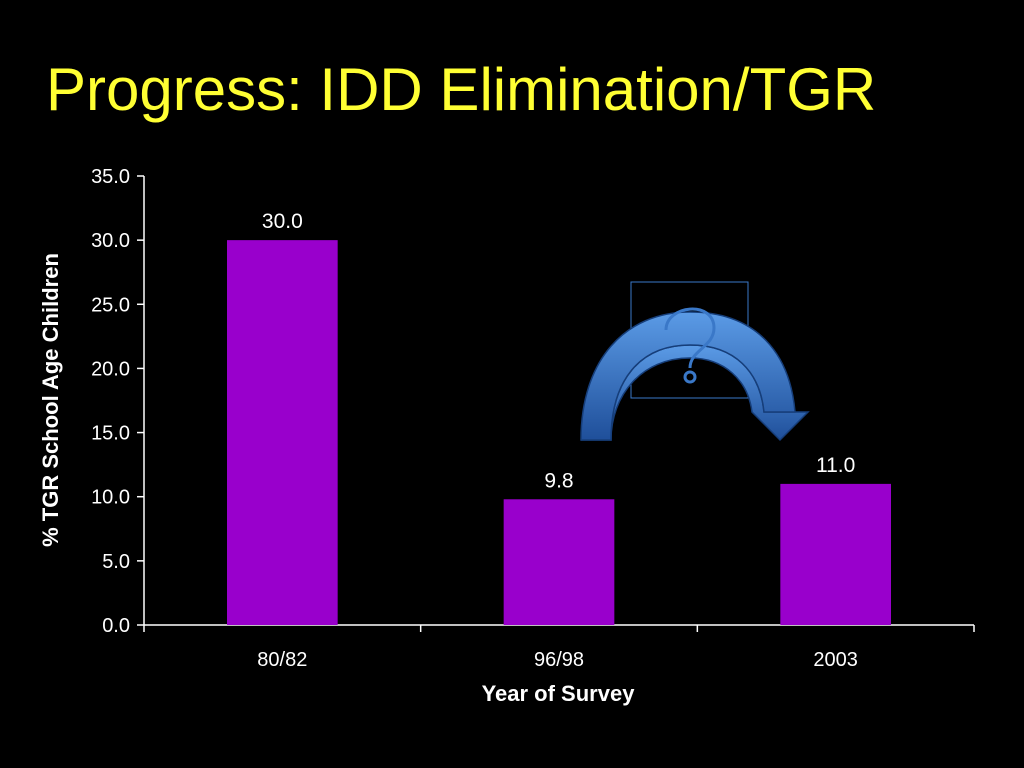 Image resolution: width=1024 pixels, height=768 pixels. Describe the element at coordinates (835, 465) in the screenshot. I see `data-label: 11.0` at that location.